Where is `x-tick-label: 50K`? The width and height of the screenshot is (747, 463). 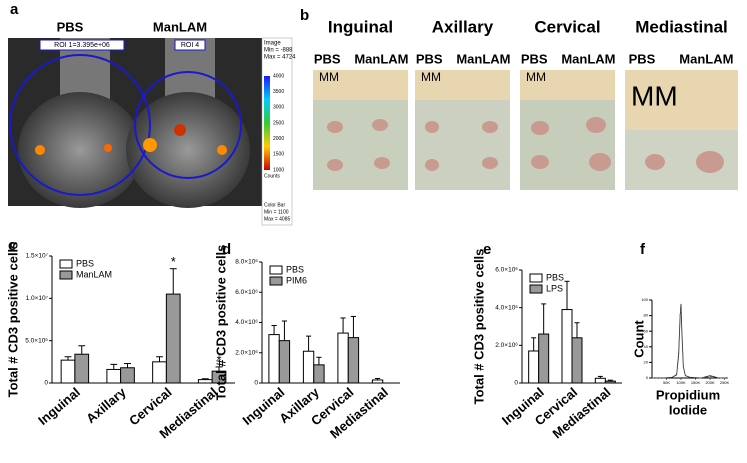 x-tick-label: 50K is located at coordinates (666, 382).